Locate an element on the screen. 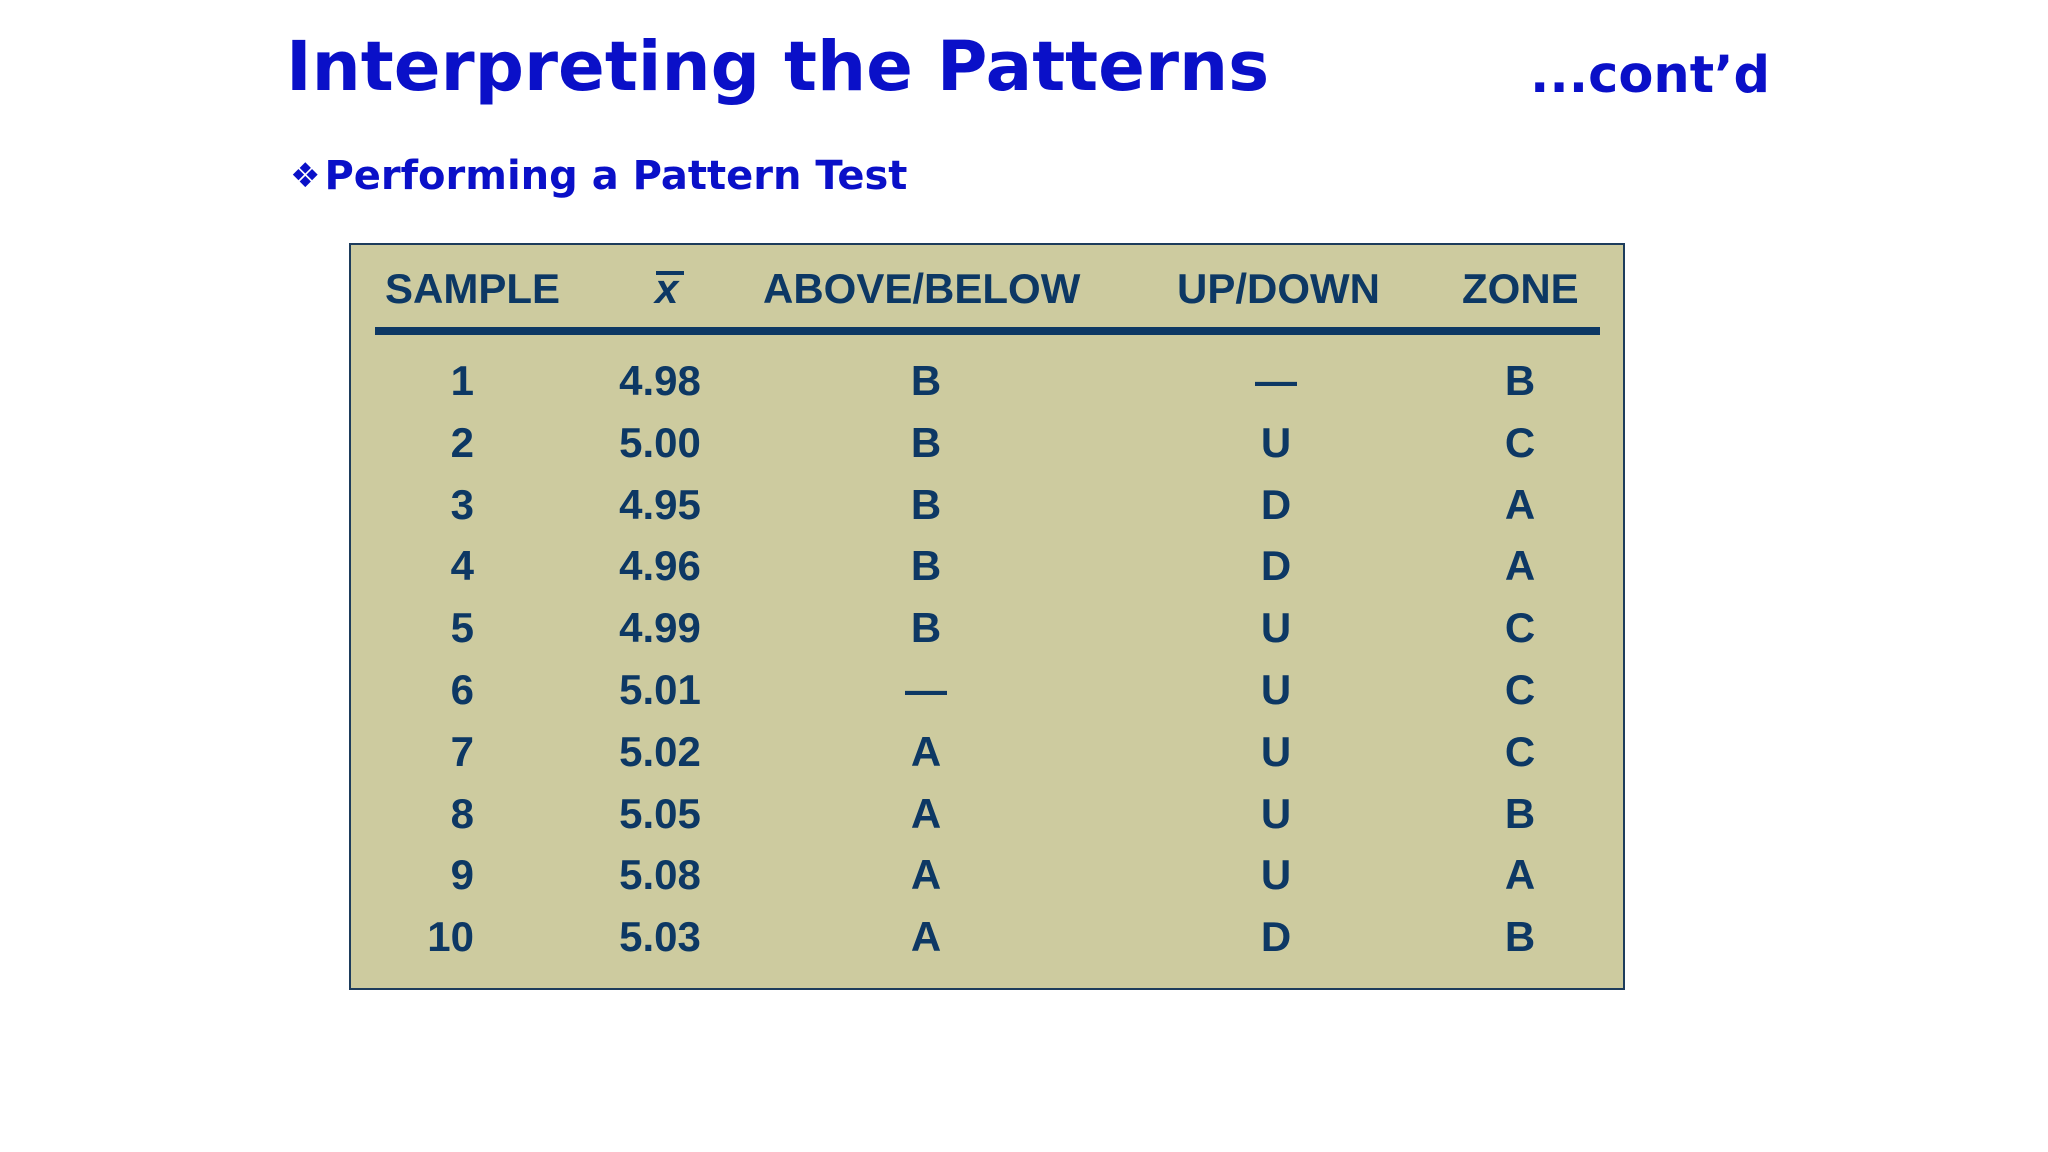 This screenshot has height=1152, width=2048. bullet-item: ❖ Performing a Pattern Test is located at coordinates (598, 176).